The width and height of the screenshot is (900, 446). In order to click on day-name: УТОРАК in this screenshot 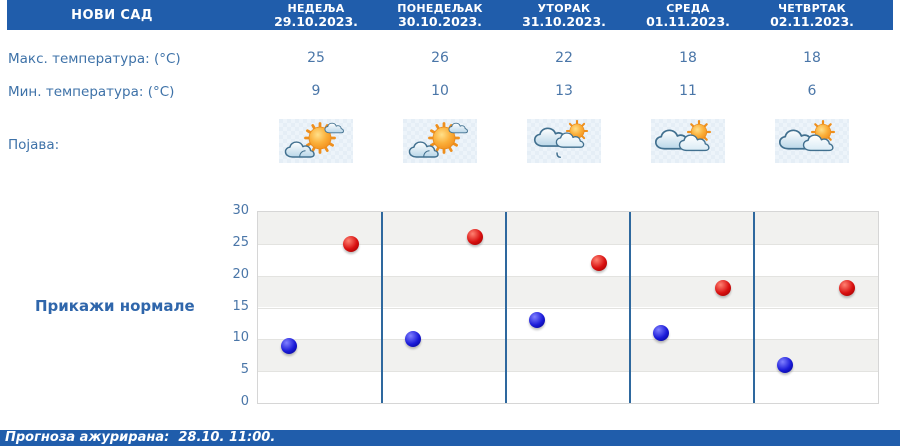, I will do `click(564, 8)`.